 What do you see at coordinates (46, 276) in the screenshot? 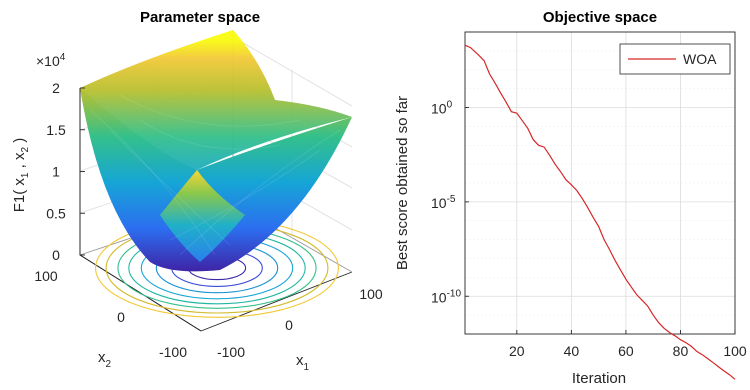
I see `x2-tick-100: 100` at bounding box center [46, 276].